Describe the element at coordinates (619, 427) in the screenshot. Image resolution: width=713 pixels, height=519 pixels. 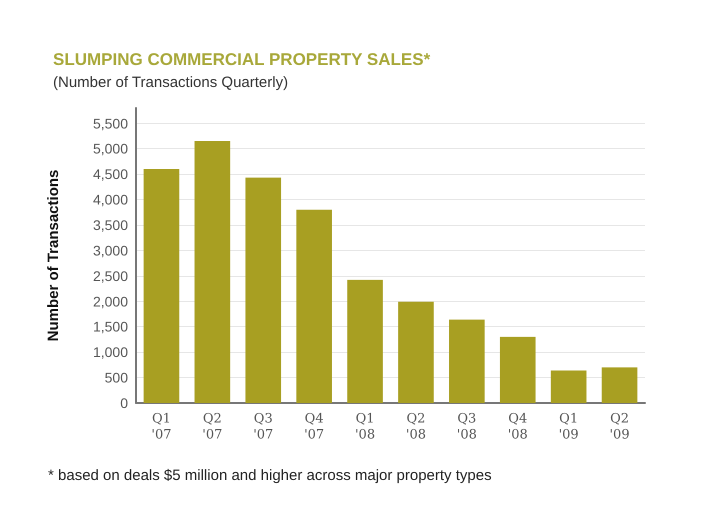
I see `x-tick-label: Q2 '09` at that location.